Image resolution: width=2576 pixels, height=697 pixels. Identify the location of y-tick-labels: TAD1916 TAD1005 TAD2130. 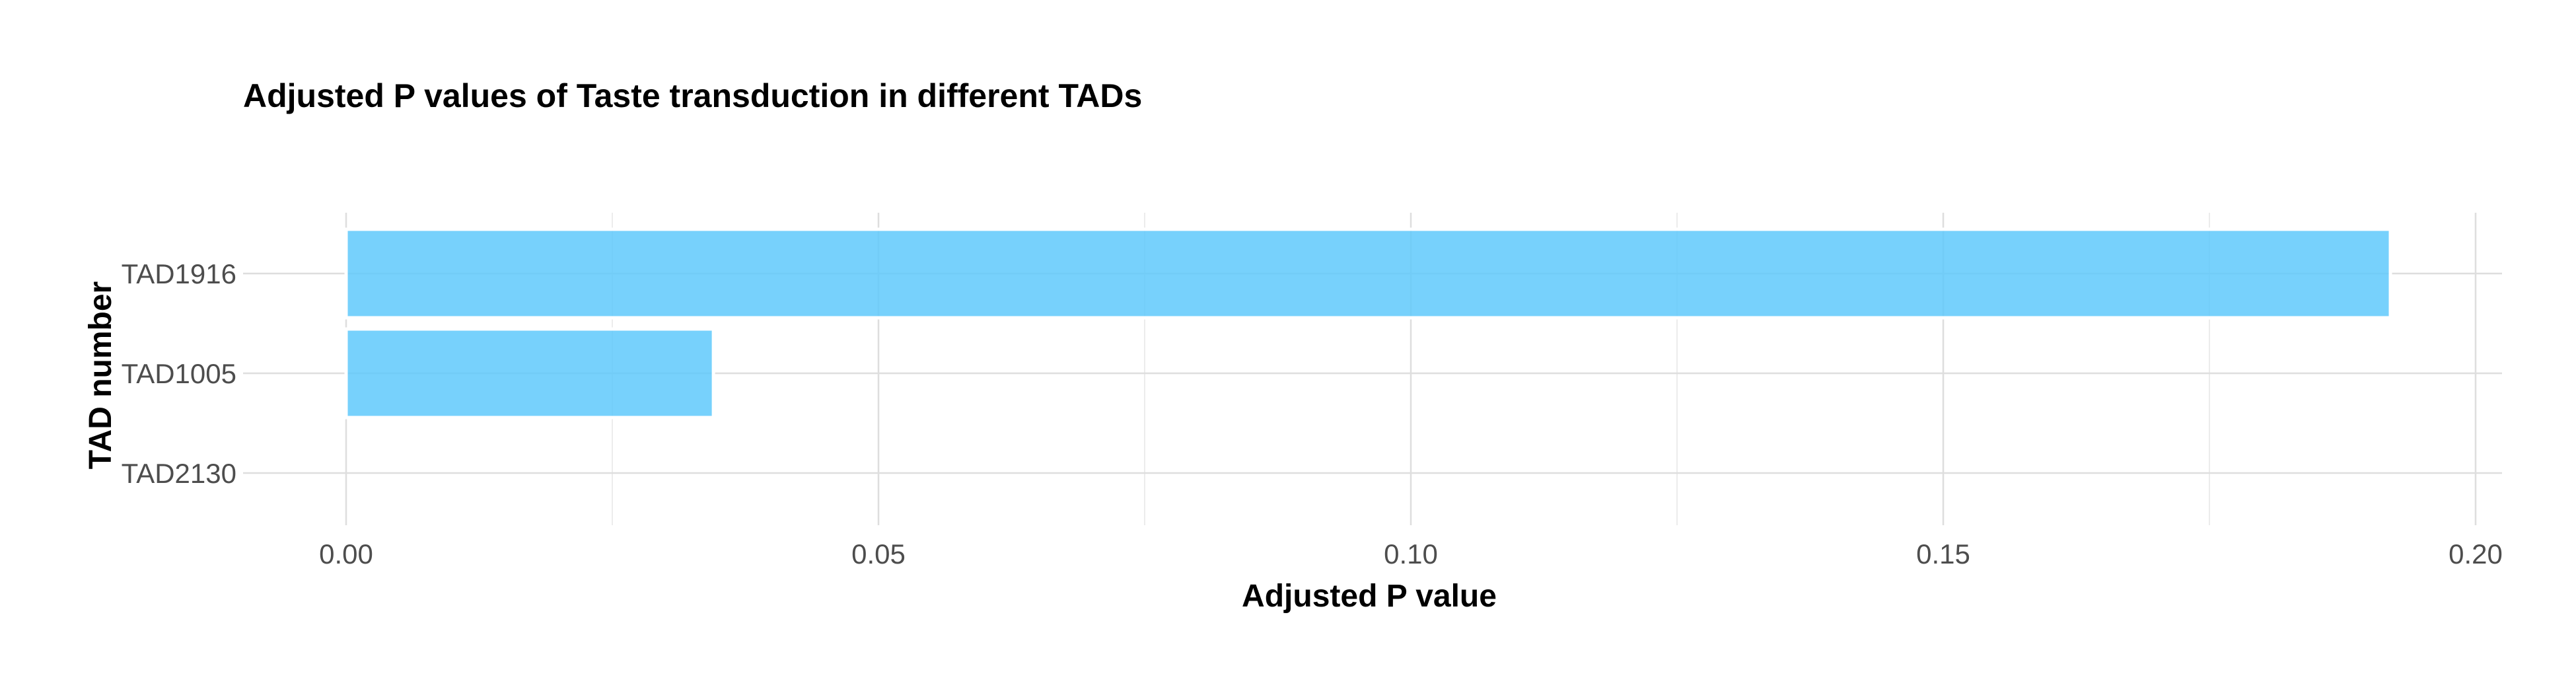
(179, 374).